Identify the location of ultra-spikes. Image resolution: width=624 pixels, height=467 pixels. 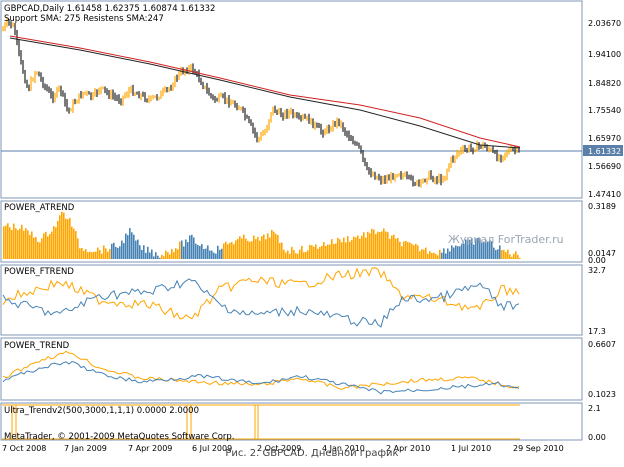
(135, 422).